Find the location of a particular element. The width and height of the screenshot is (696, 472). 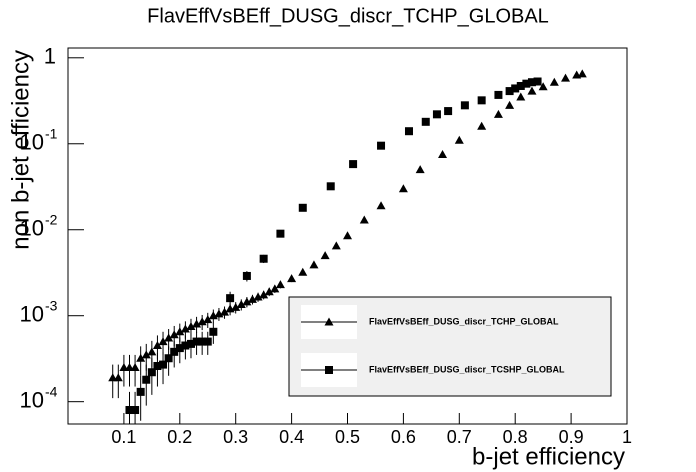

y-tick-exponent: -2 is located at coordinates (51, 219).